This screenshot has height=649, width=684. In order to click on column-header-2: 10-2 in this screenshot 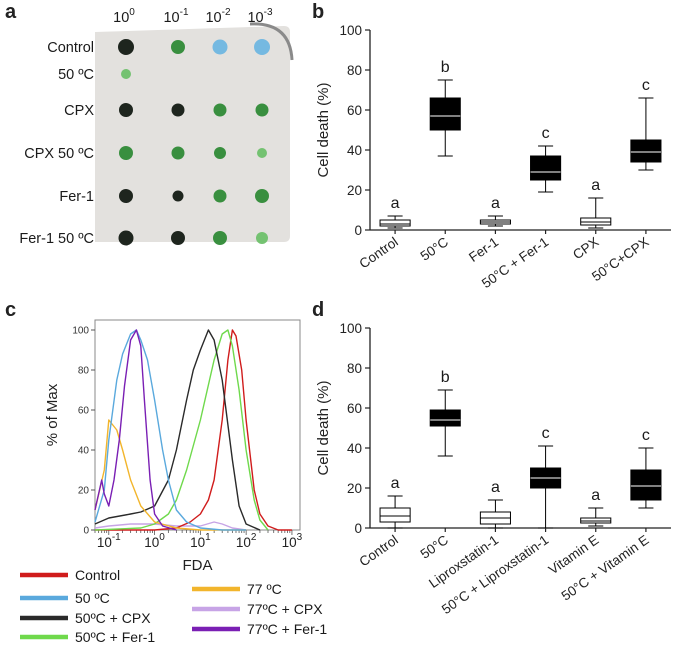, I will do `click(217, 16)`.